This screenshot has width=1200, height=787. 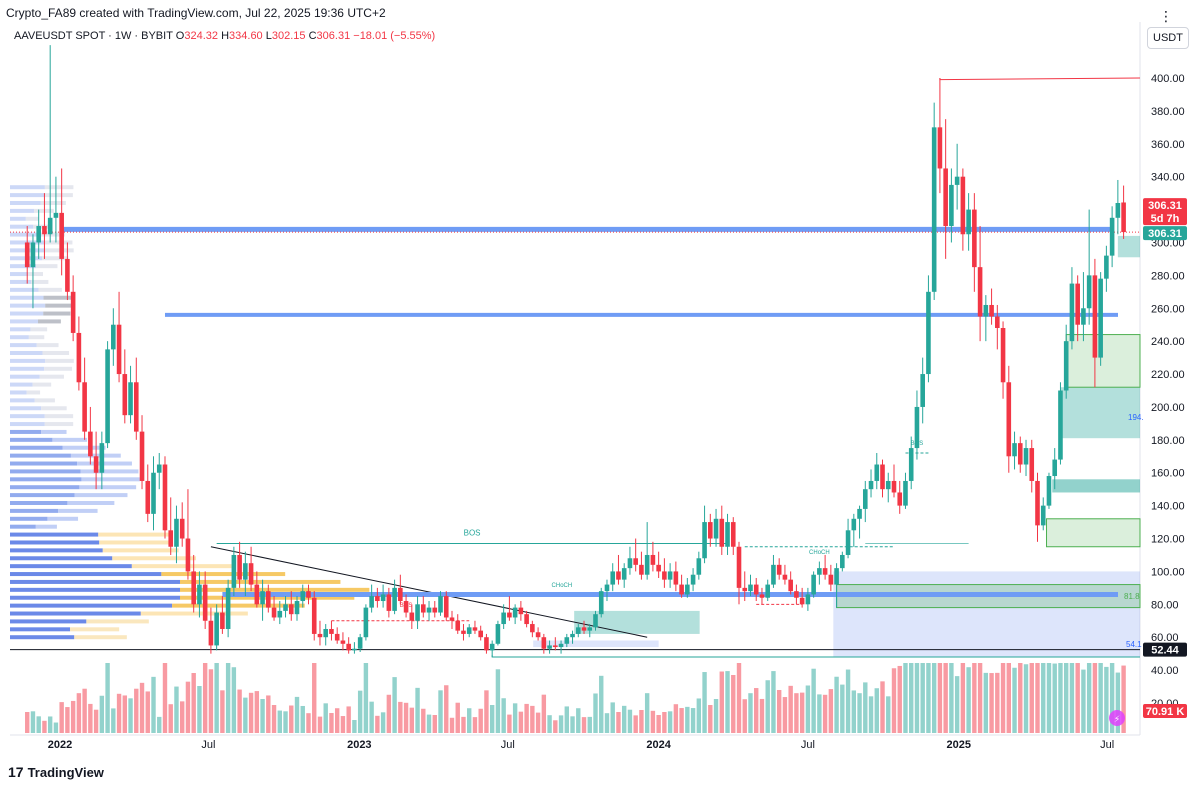 What do you see at coordinates (637, 622) in the screenshot?
I see `order-block-teal-2023` at bounding box center [637, 622].